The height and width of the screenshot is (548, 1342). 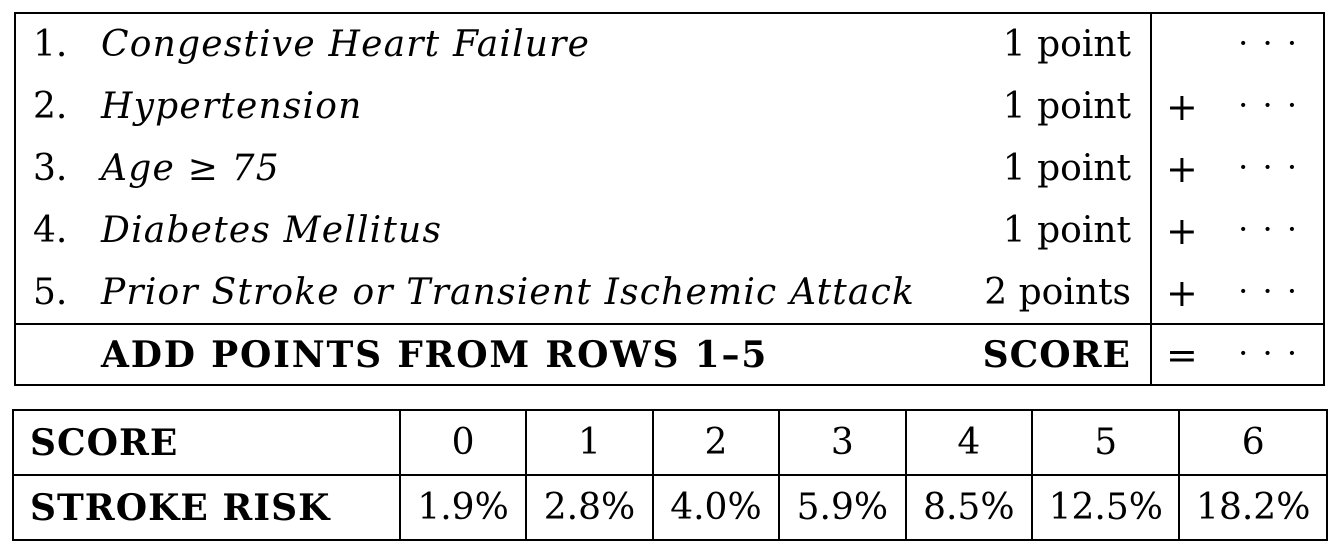 What do you see at coordinates (1106, 442) in the screenshot?
I see `score-cell: 5` at bounding box center [1106, 442].